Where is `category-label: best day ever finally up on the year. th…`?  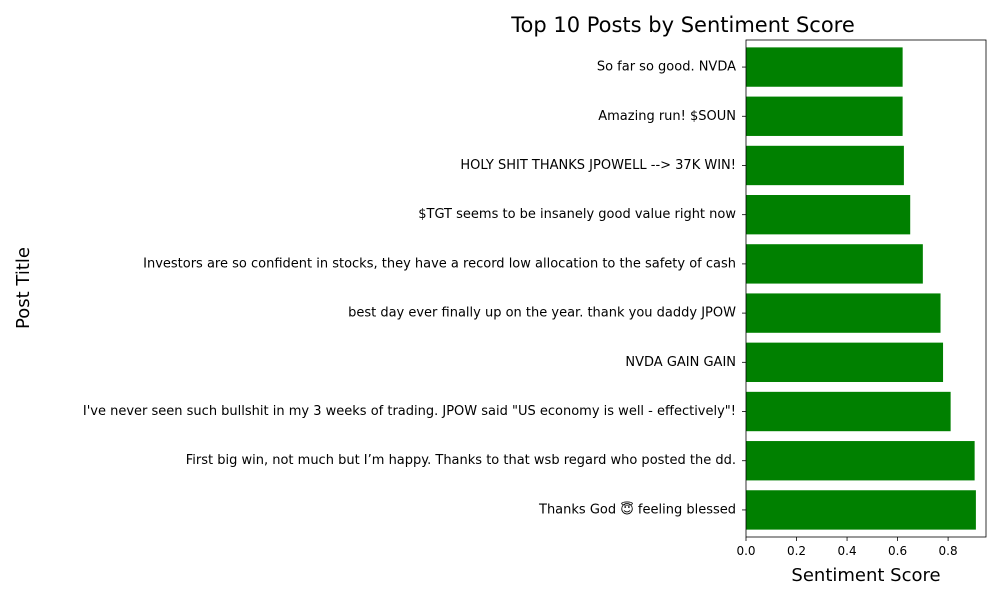 category-label: best day ever finally up on the year. th… is located at coordinates (542, 313).